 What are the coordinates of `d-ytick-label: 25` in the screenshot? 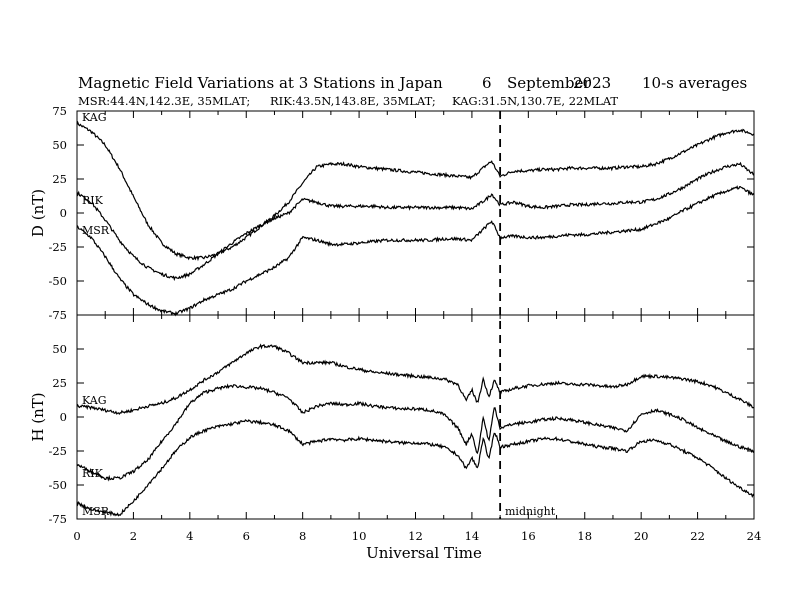 It's located at (59, 179).